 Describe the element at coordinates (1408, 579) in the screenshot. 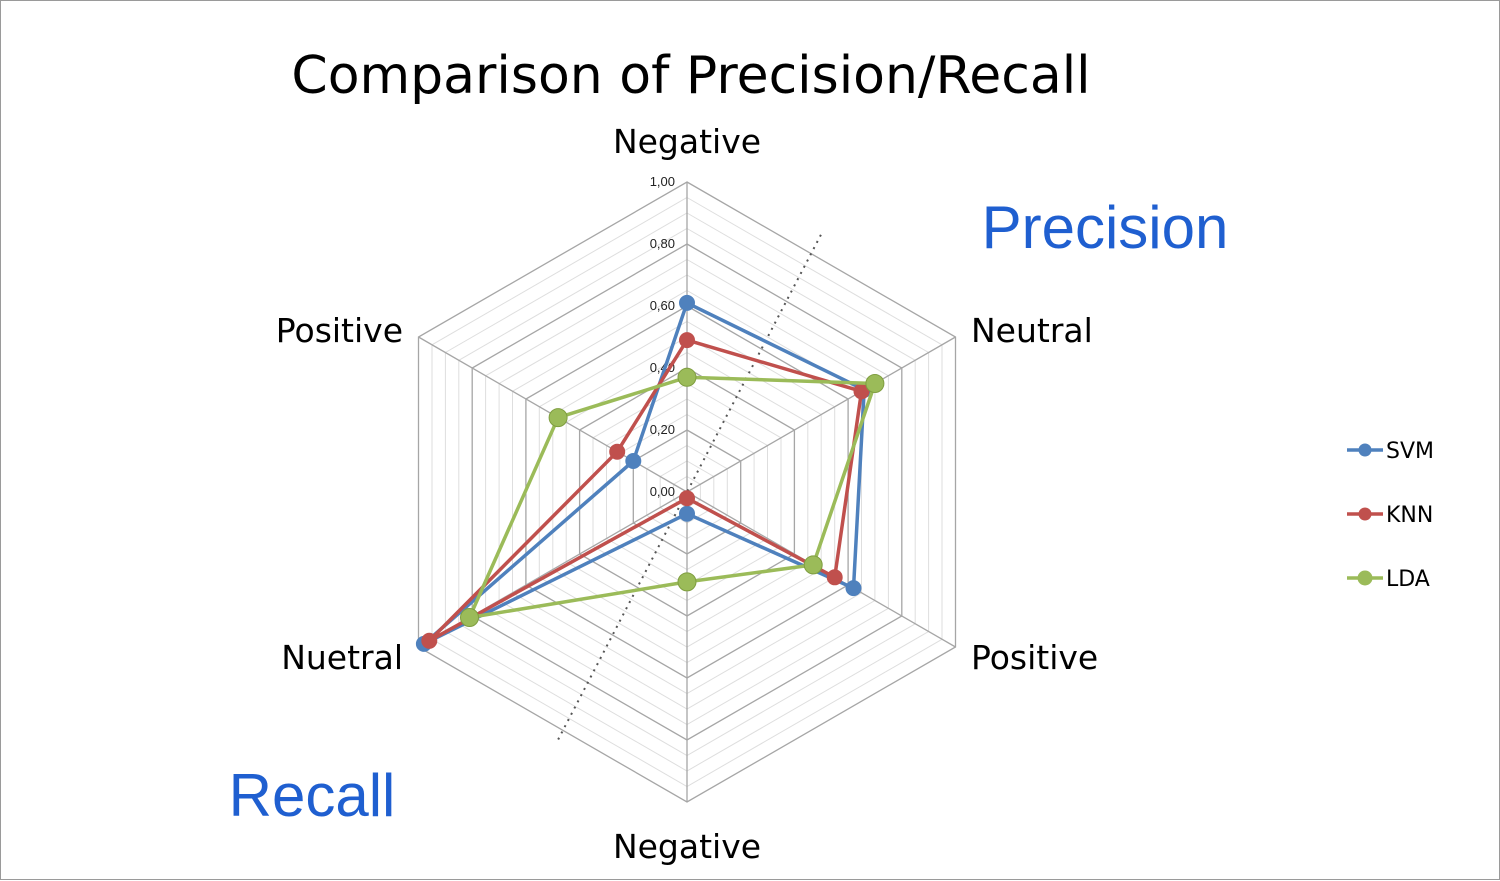

I see `lda-legend-label: LDA` at that location.